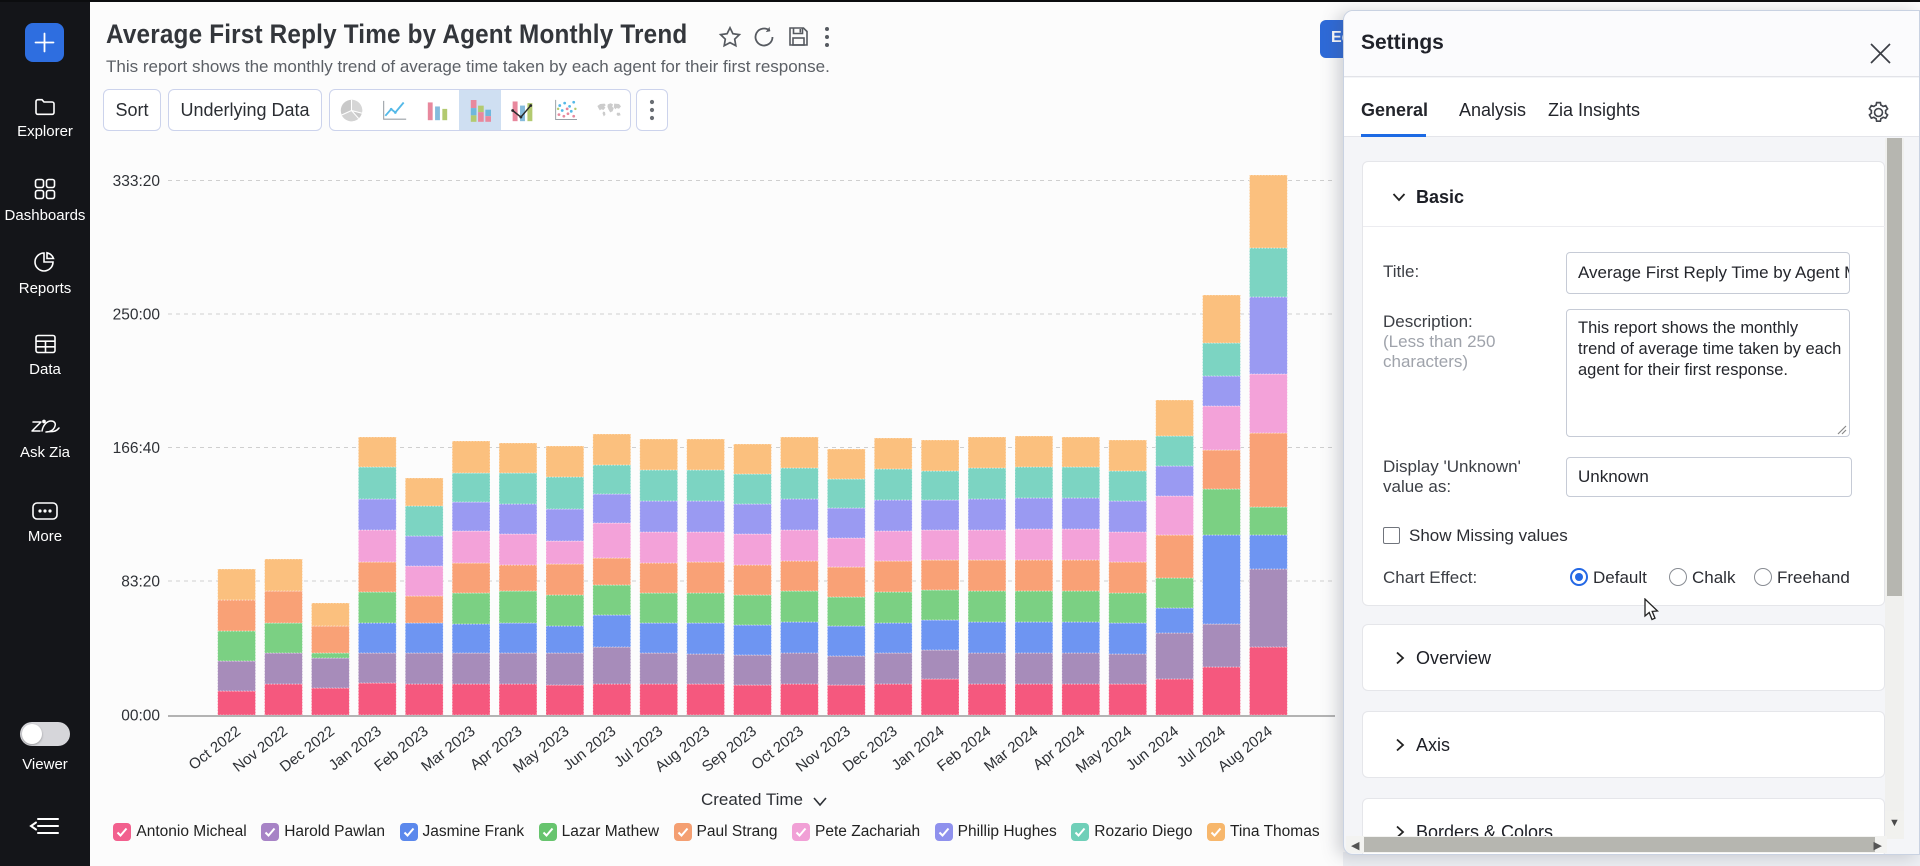 The image size is (1920, 866). What do you see at coordinates (137, 448) in the screenshot?
I see `svg-text: 166:40` at bounding box center [137, 448].